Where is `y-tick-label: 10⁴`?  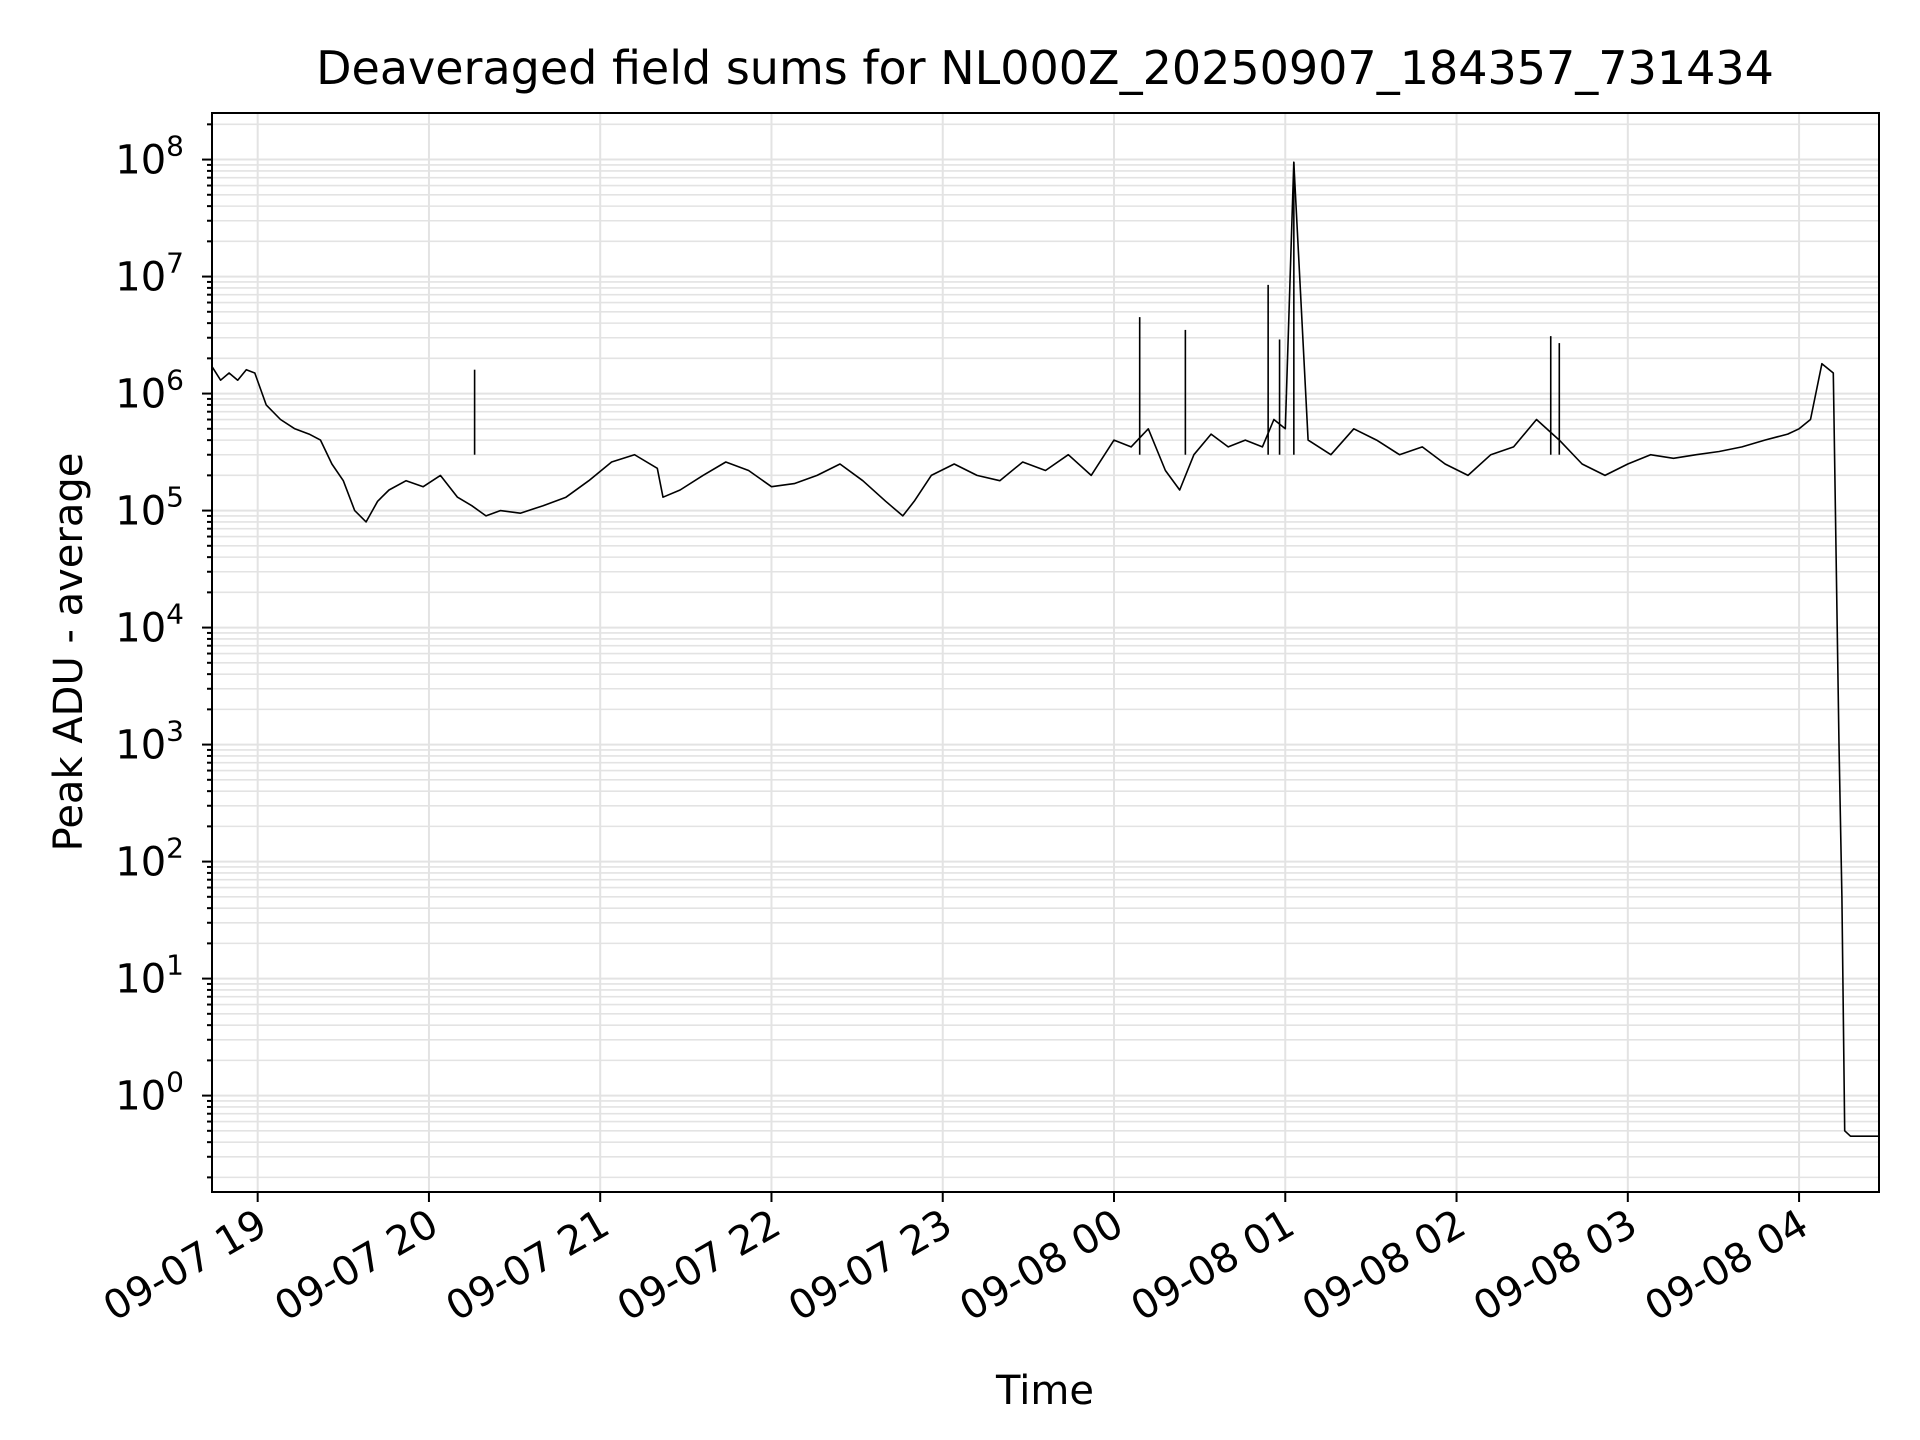 y-tick-label: 10⁴ is located at coordinates (149, 625).